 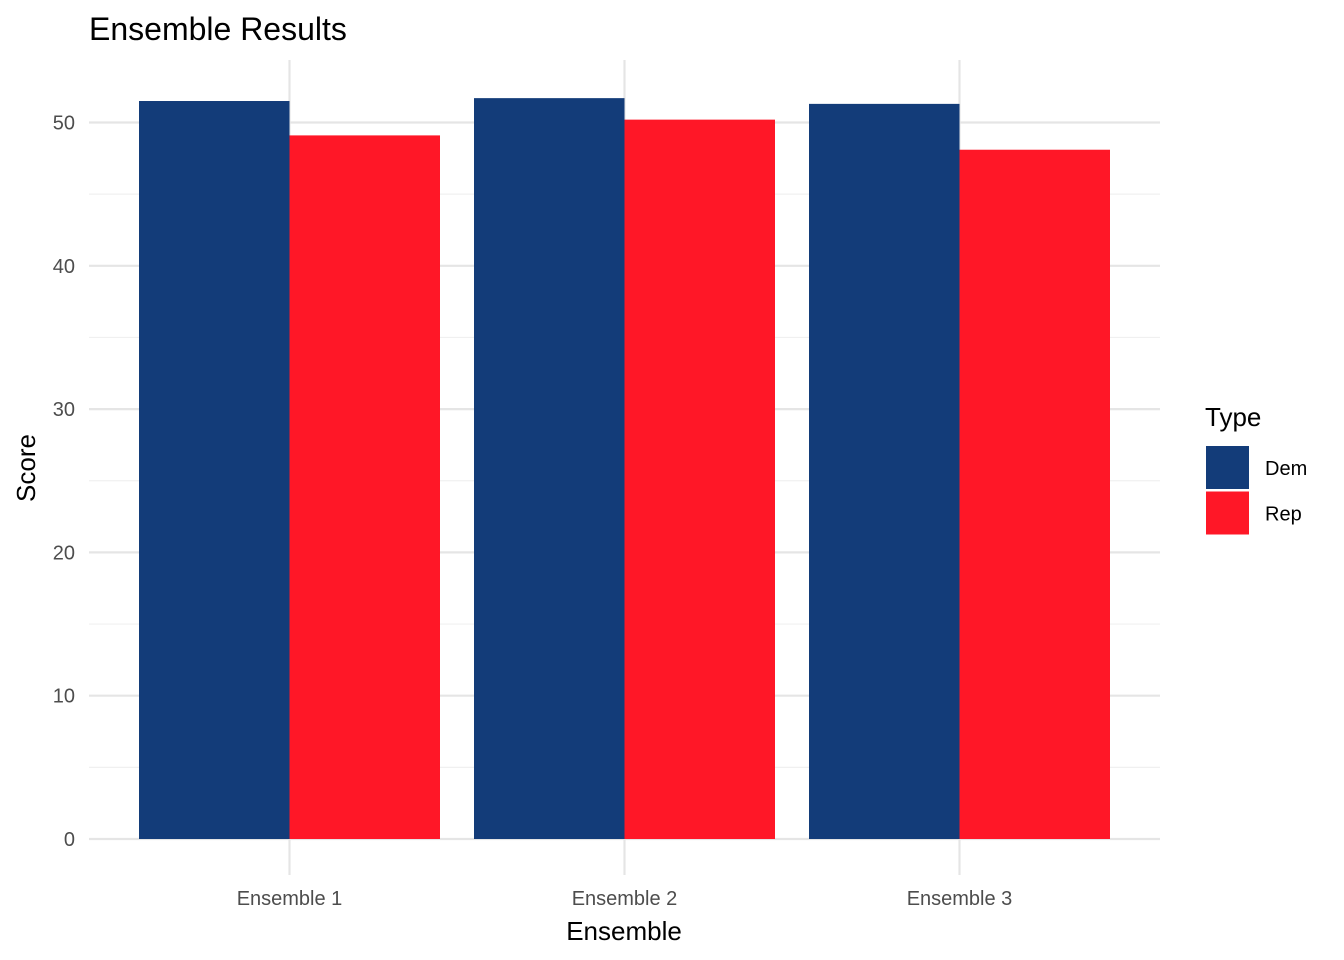 I want to click on y-tick-label: 0, so click(x=69, y=840).